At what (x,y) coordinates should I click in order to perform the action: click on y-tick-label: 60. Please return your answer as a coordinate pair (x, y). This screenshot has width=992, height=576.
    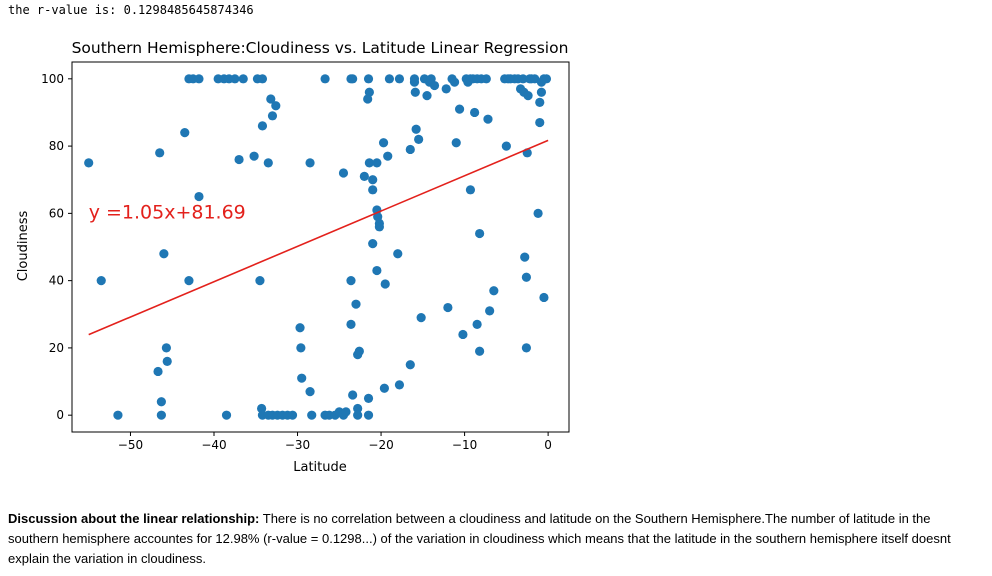
    Looking at the image, I should click on (56, 213).